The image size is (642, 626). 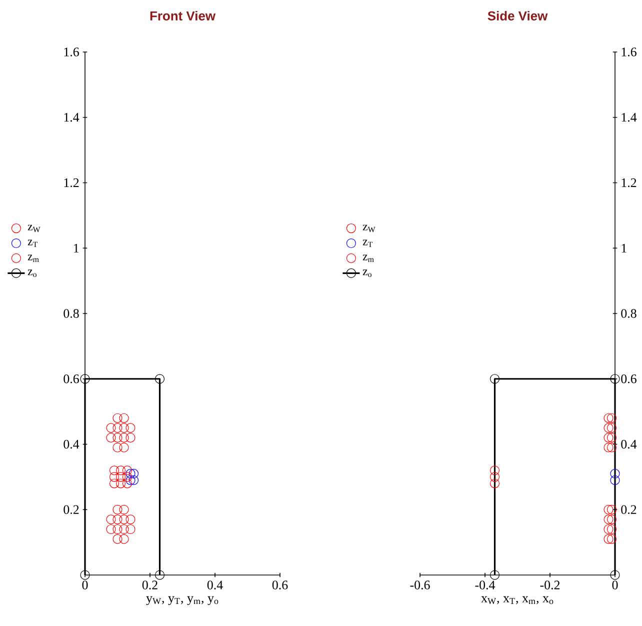 What do you see at coordinates (420, 585) in the screenshot?
I see `x-tick-label: -0.6` at bounding box center [420, 585].